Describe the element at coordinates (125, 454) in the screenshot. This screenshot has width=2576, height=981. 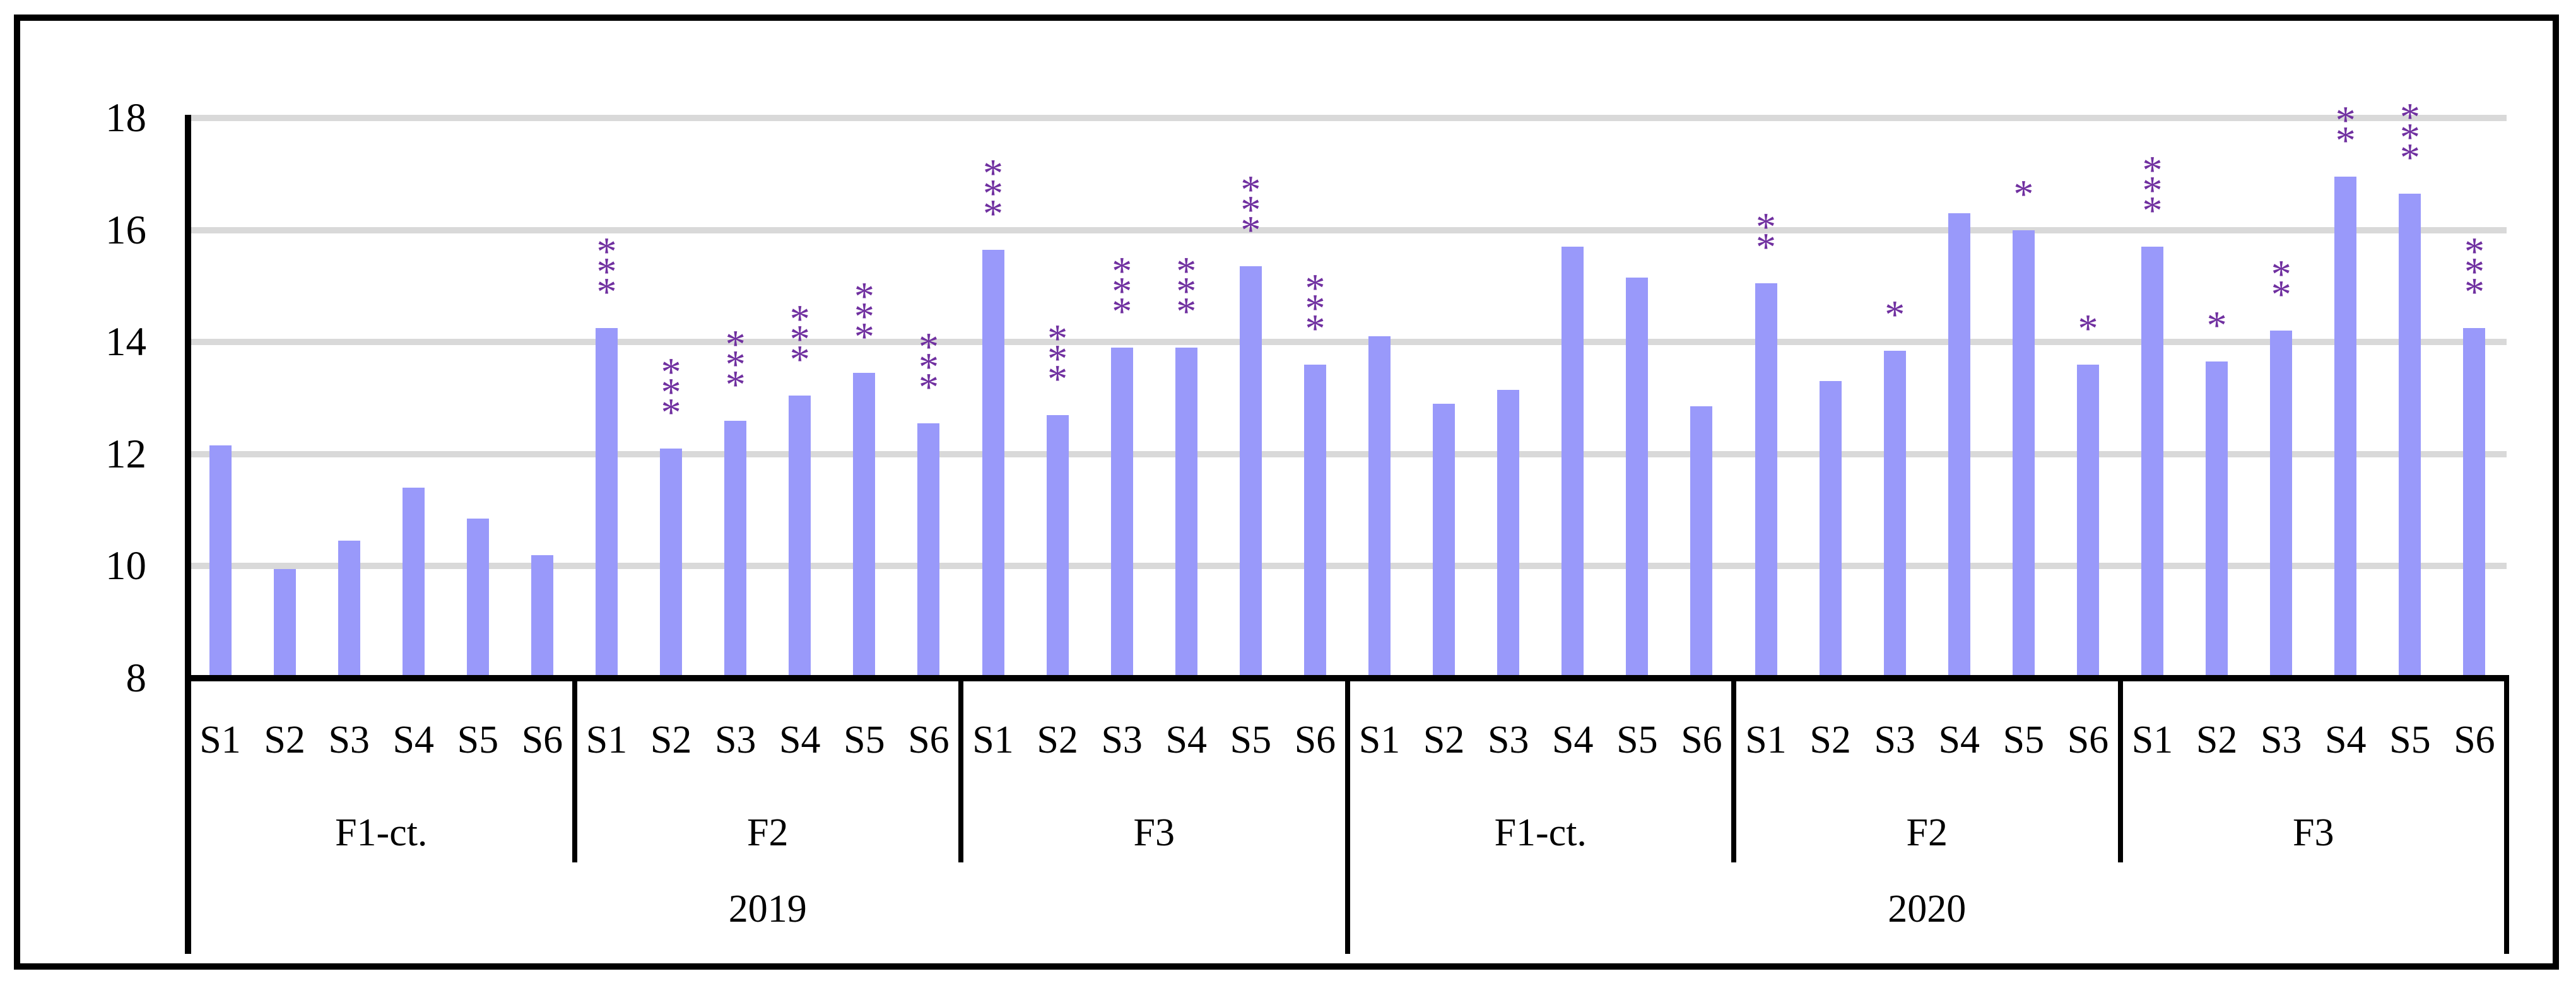
I see `y-axis-tick-label: 12` at that location.